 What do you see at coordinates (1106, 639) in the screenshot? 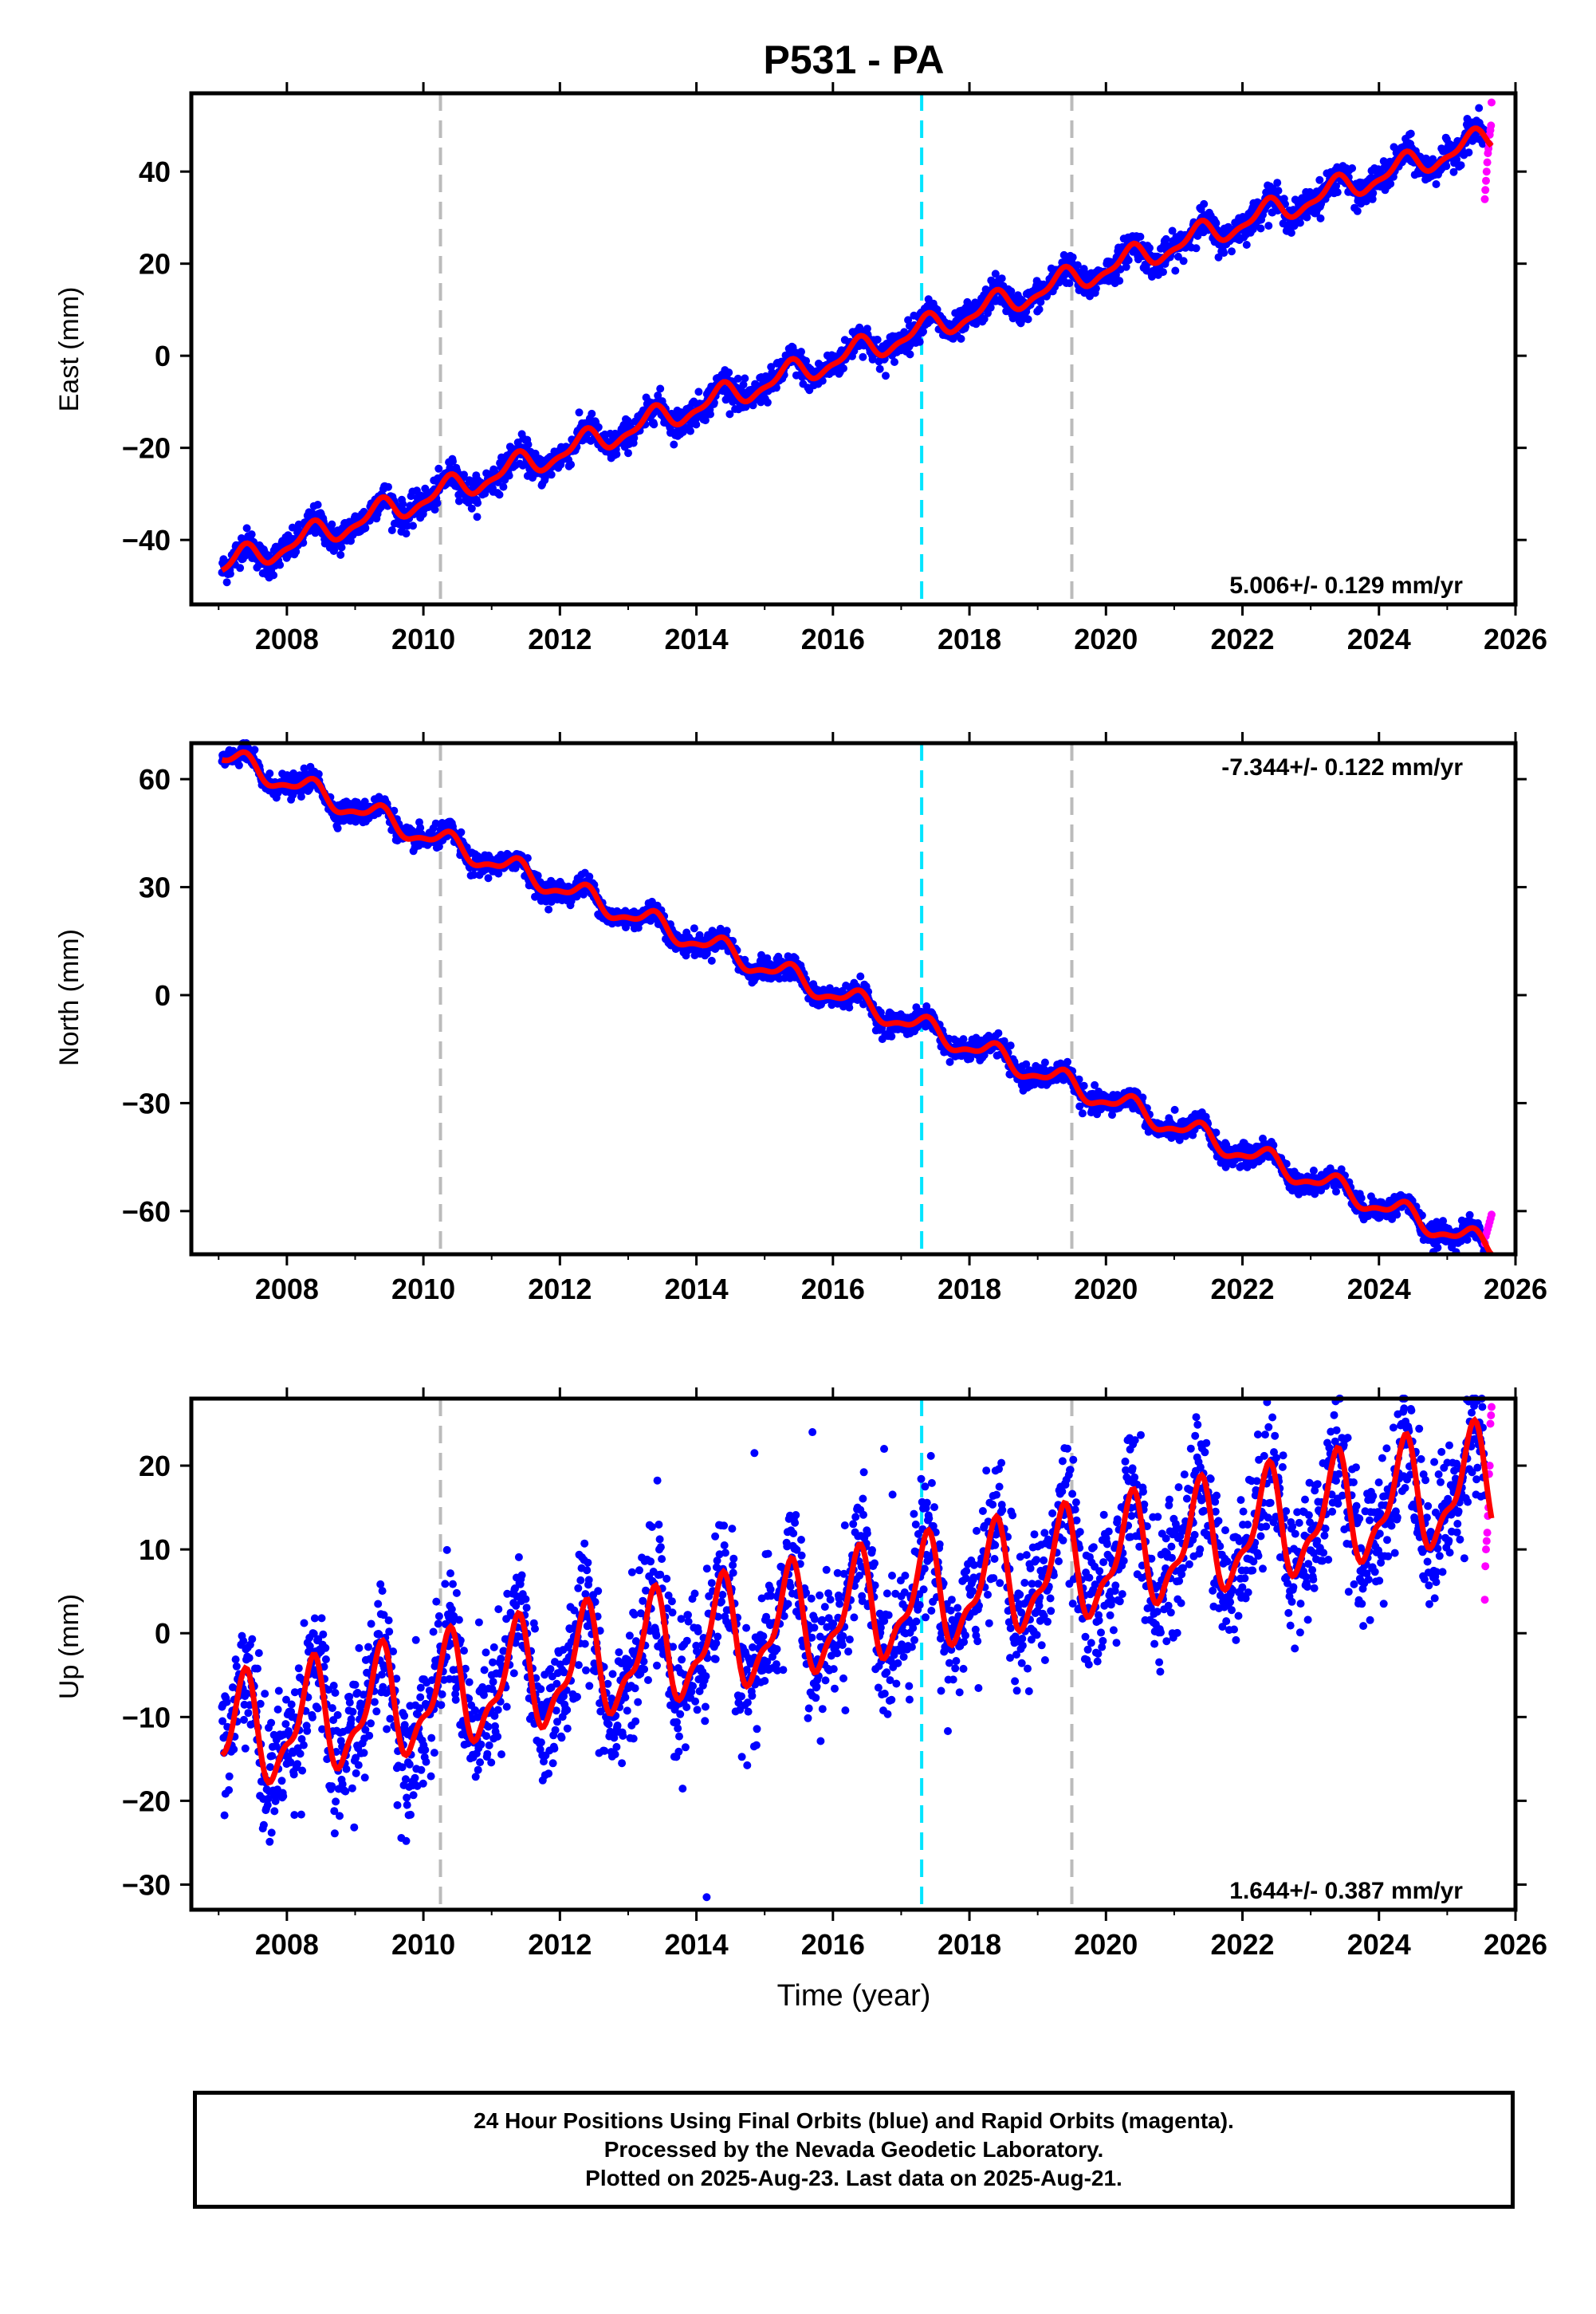
I see `x-tick-label: 2020` at bounding box center [1106, 639].